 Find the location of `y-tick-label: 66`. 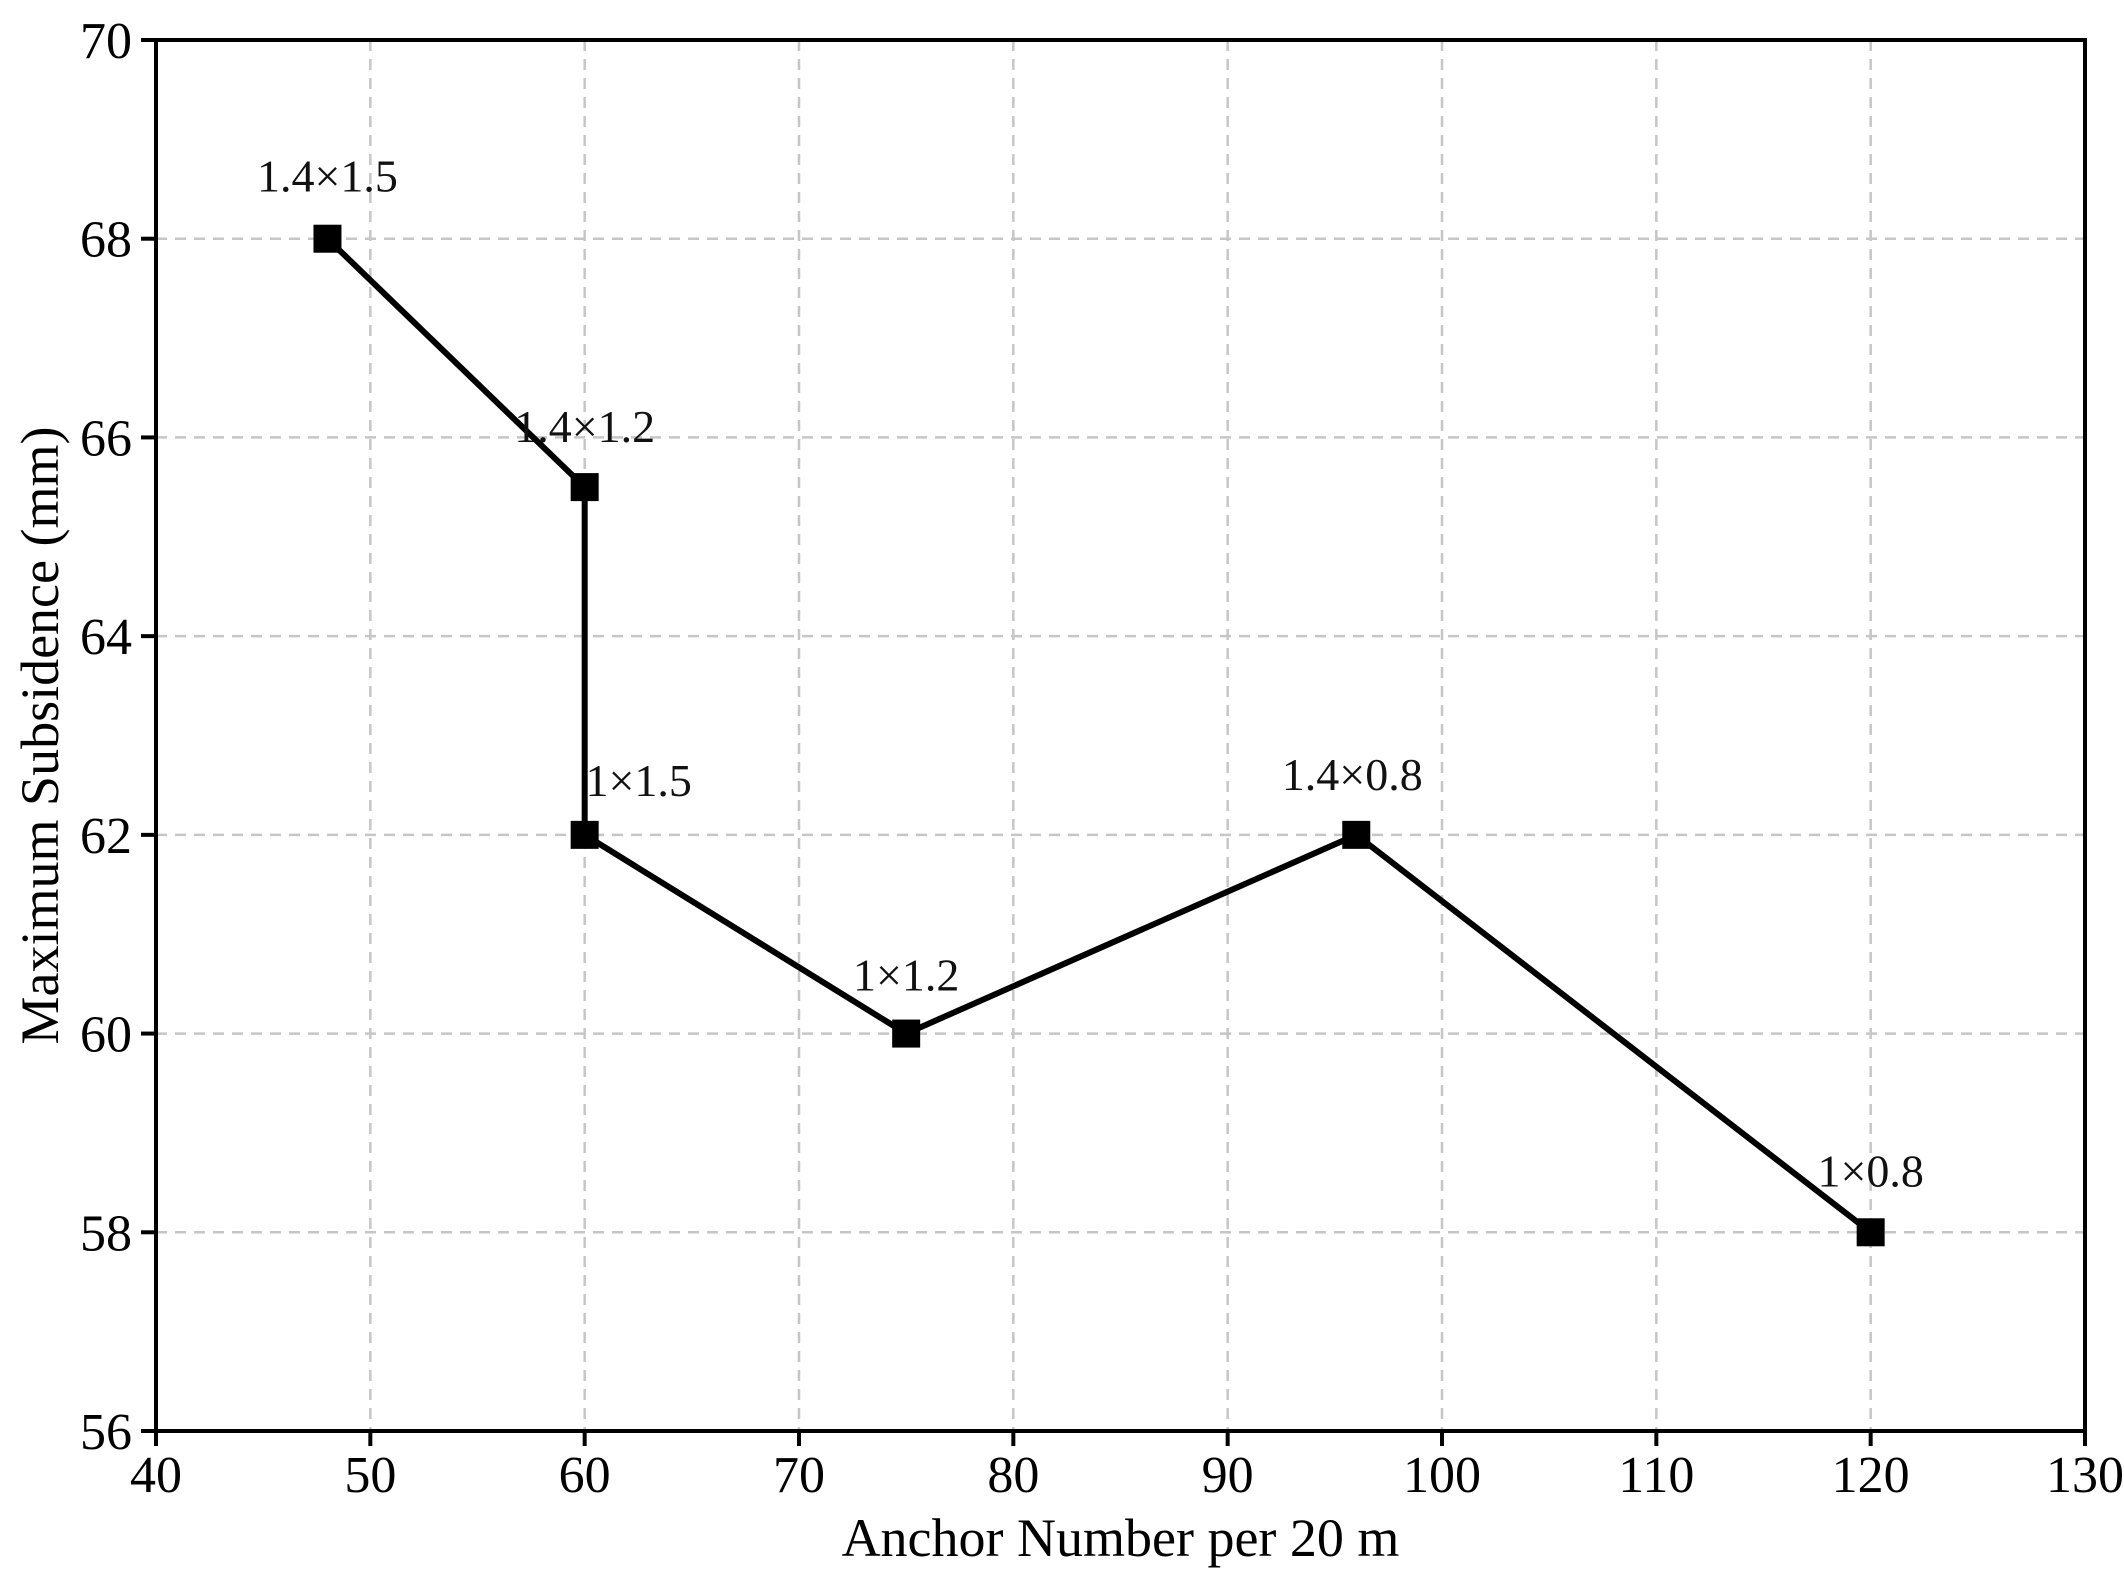

y-tick-label: 66 is located at coordinates (106, 438).